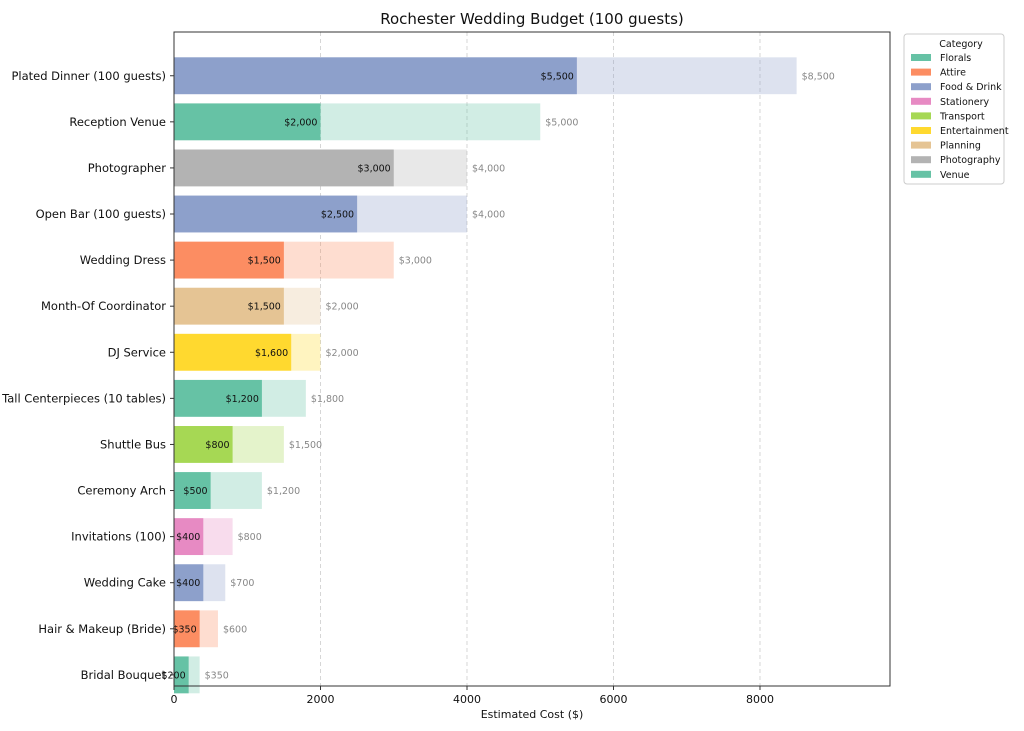 This screenshot has width=1024, height=731. Describe the element at coordinates (953, 73) in the screenshot. I see `legend-entry: Attire` at that location.